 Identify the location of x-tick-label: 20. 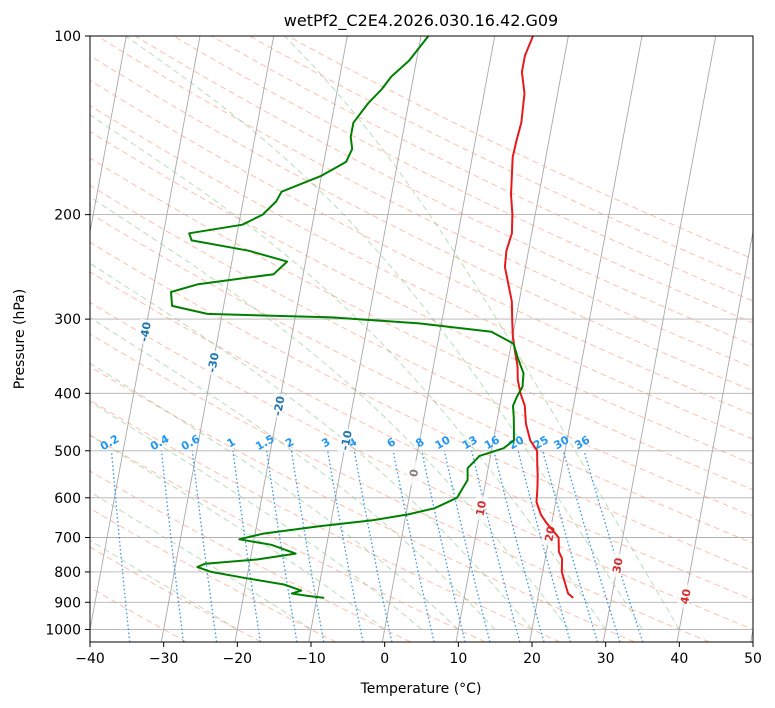
(532, 659).